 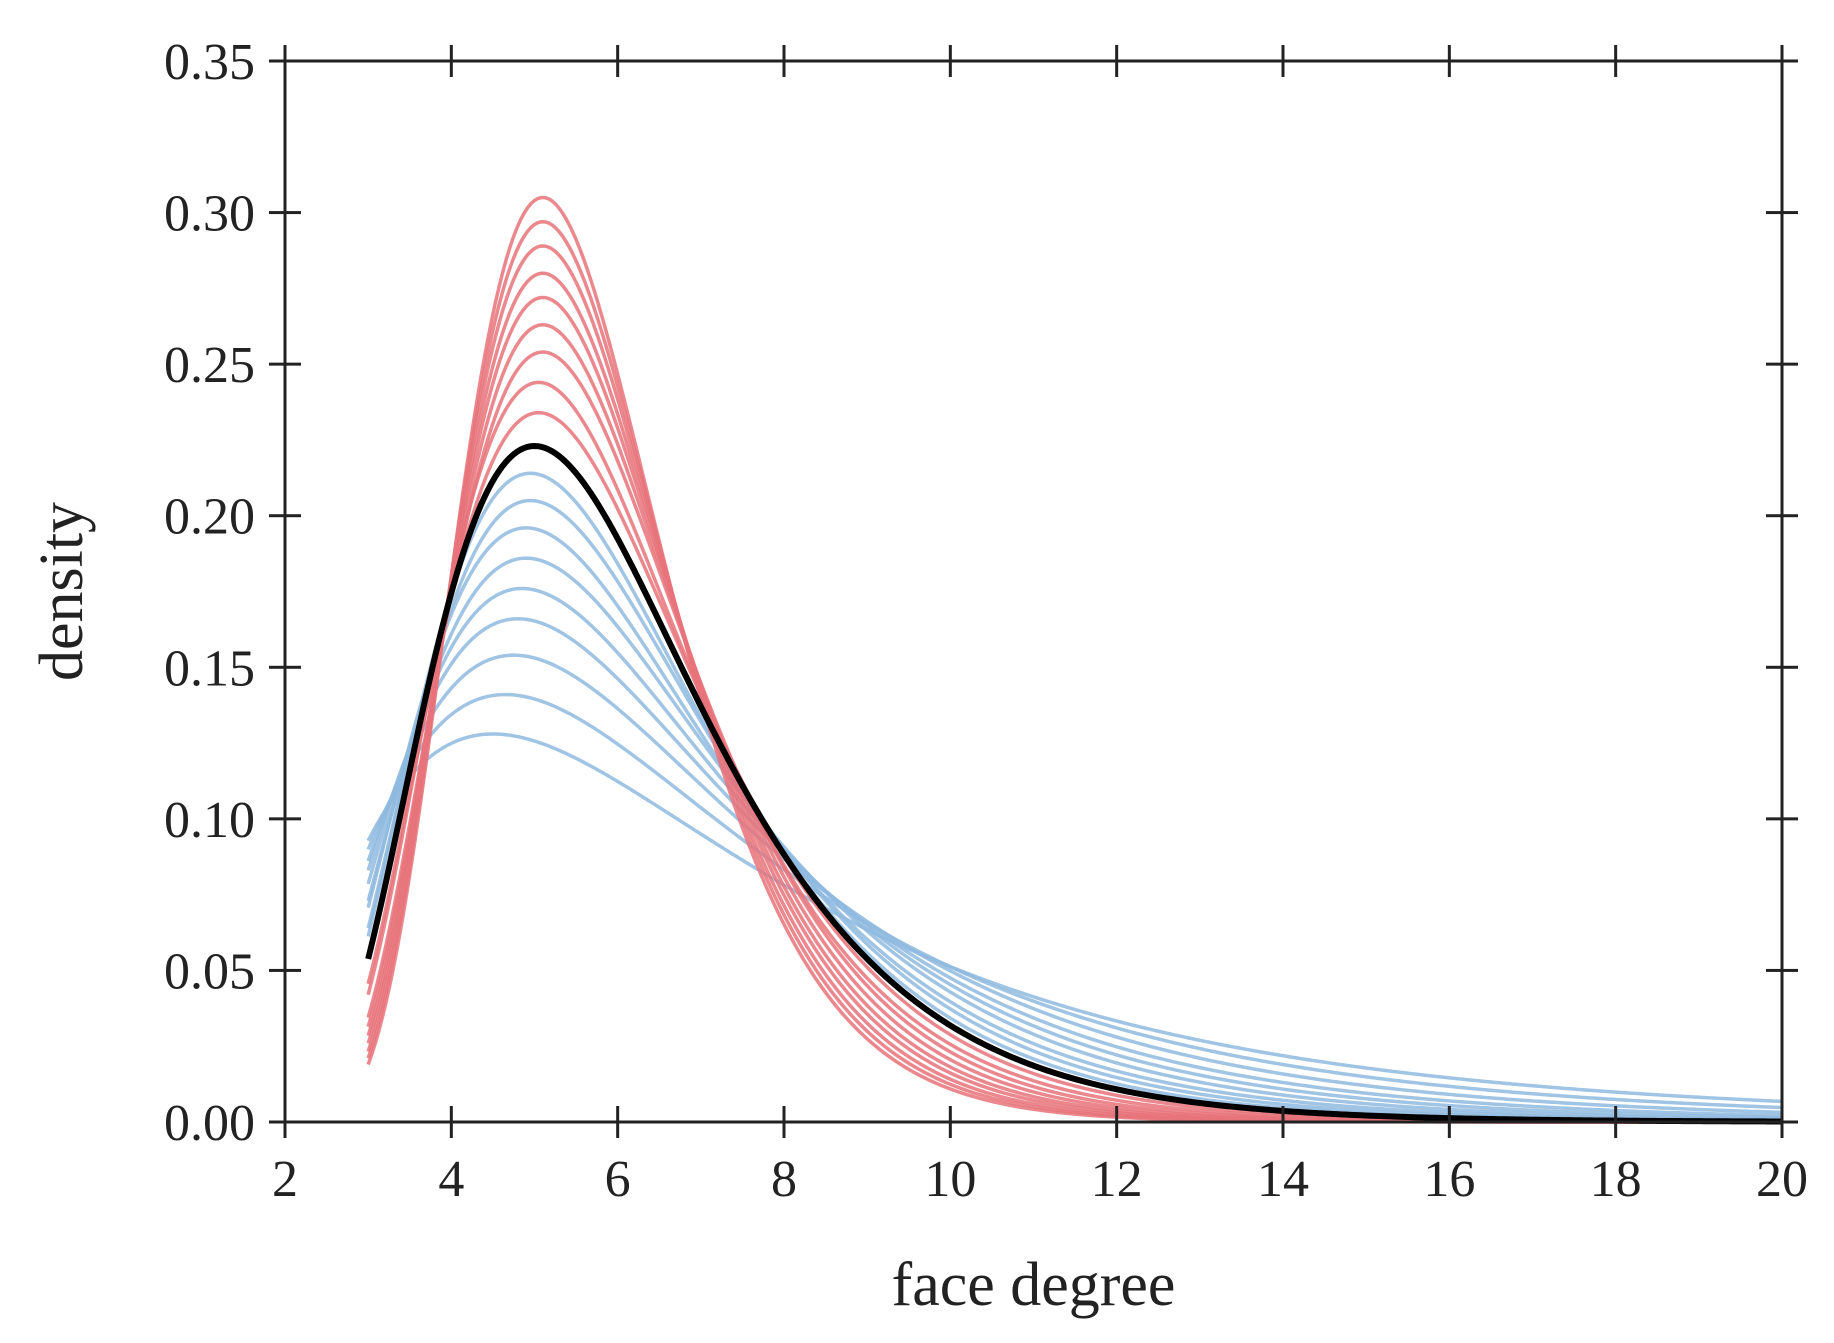 I want to click on x-tick-label: 14, so click(x=1283, y=1179).